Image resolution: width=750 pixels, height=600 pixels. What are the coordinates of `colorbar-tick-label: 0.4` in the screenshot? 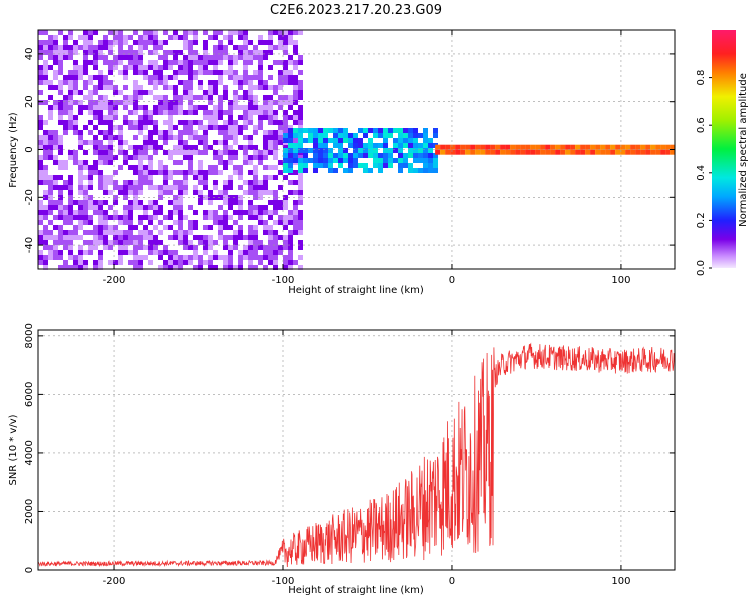 It's located at (701, 173).